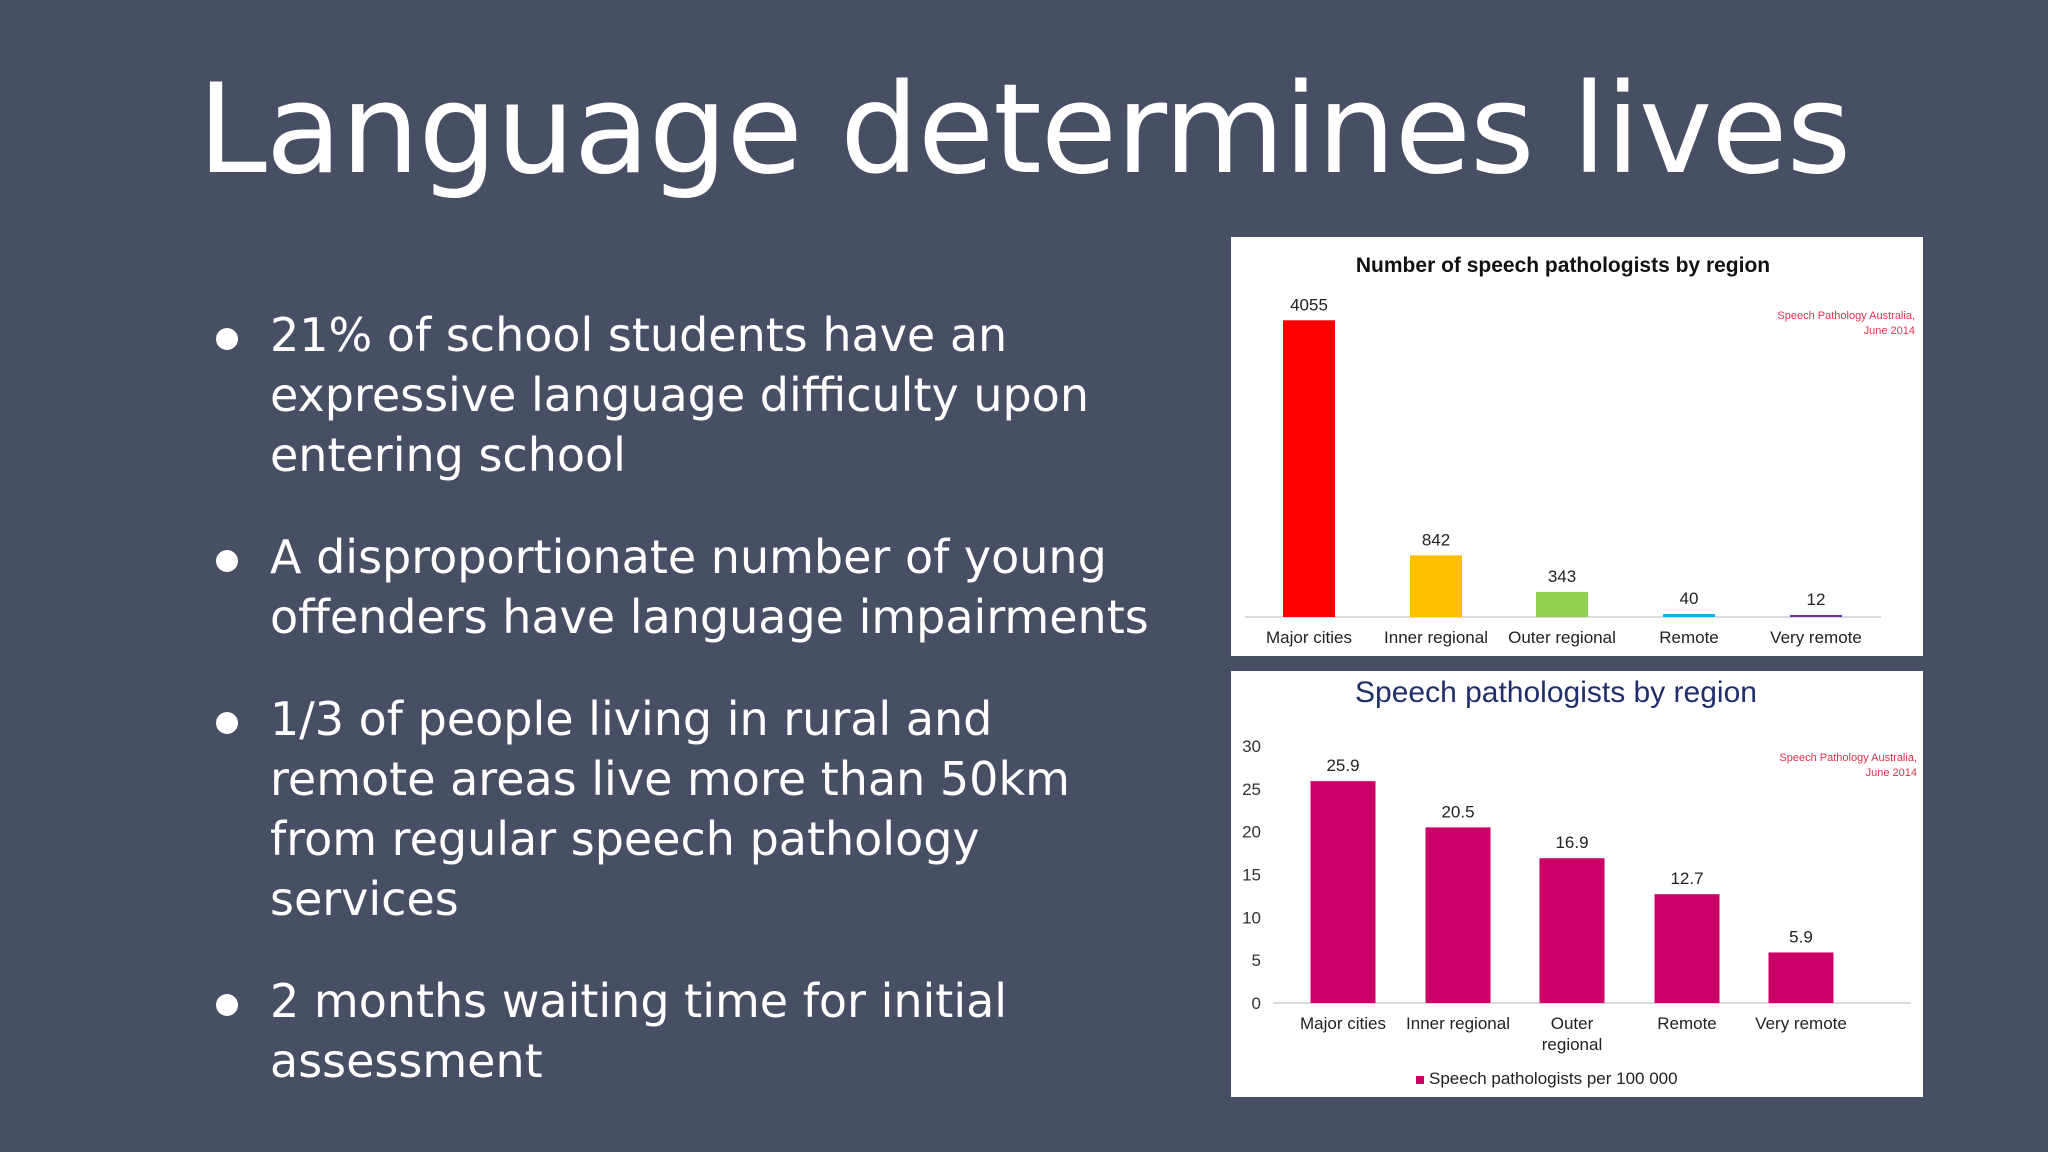 Image resolution: width=2048 pixels, height=1152 pixels. What do you see at coordinates (1553, 1078) in the screenshot?
I see `legend-label: Speech pathologists per 100 000` at bounding box center [1553, 1078].